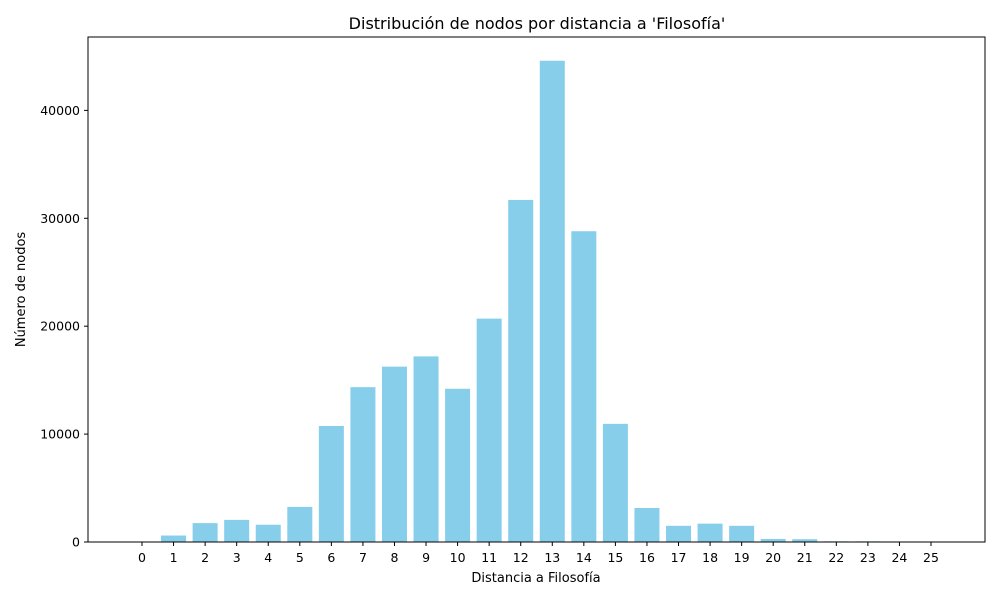 The width and height of the screenshot is (1000, 600). I want to click on x-tick-label: 11, so click(489, 557).